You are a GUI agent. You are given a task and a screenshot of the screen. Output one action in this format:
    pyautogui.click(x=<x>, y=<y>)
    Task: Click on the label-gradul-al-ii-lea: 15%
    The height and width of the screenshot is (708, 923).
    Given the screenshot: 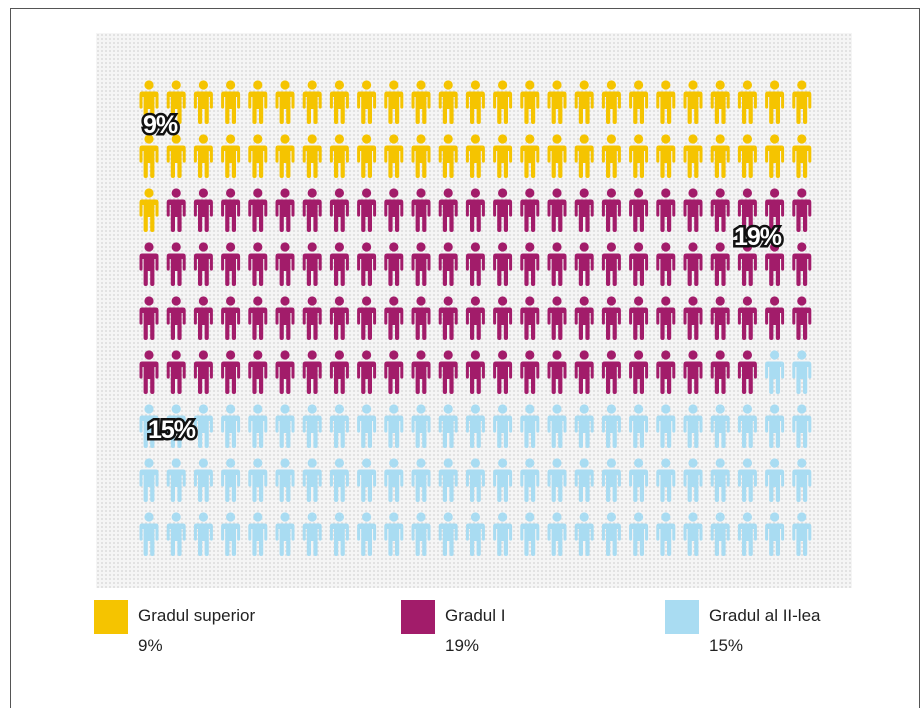 What is the action you would take?
    pyautogui.click(x=172, y=430)
    